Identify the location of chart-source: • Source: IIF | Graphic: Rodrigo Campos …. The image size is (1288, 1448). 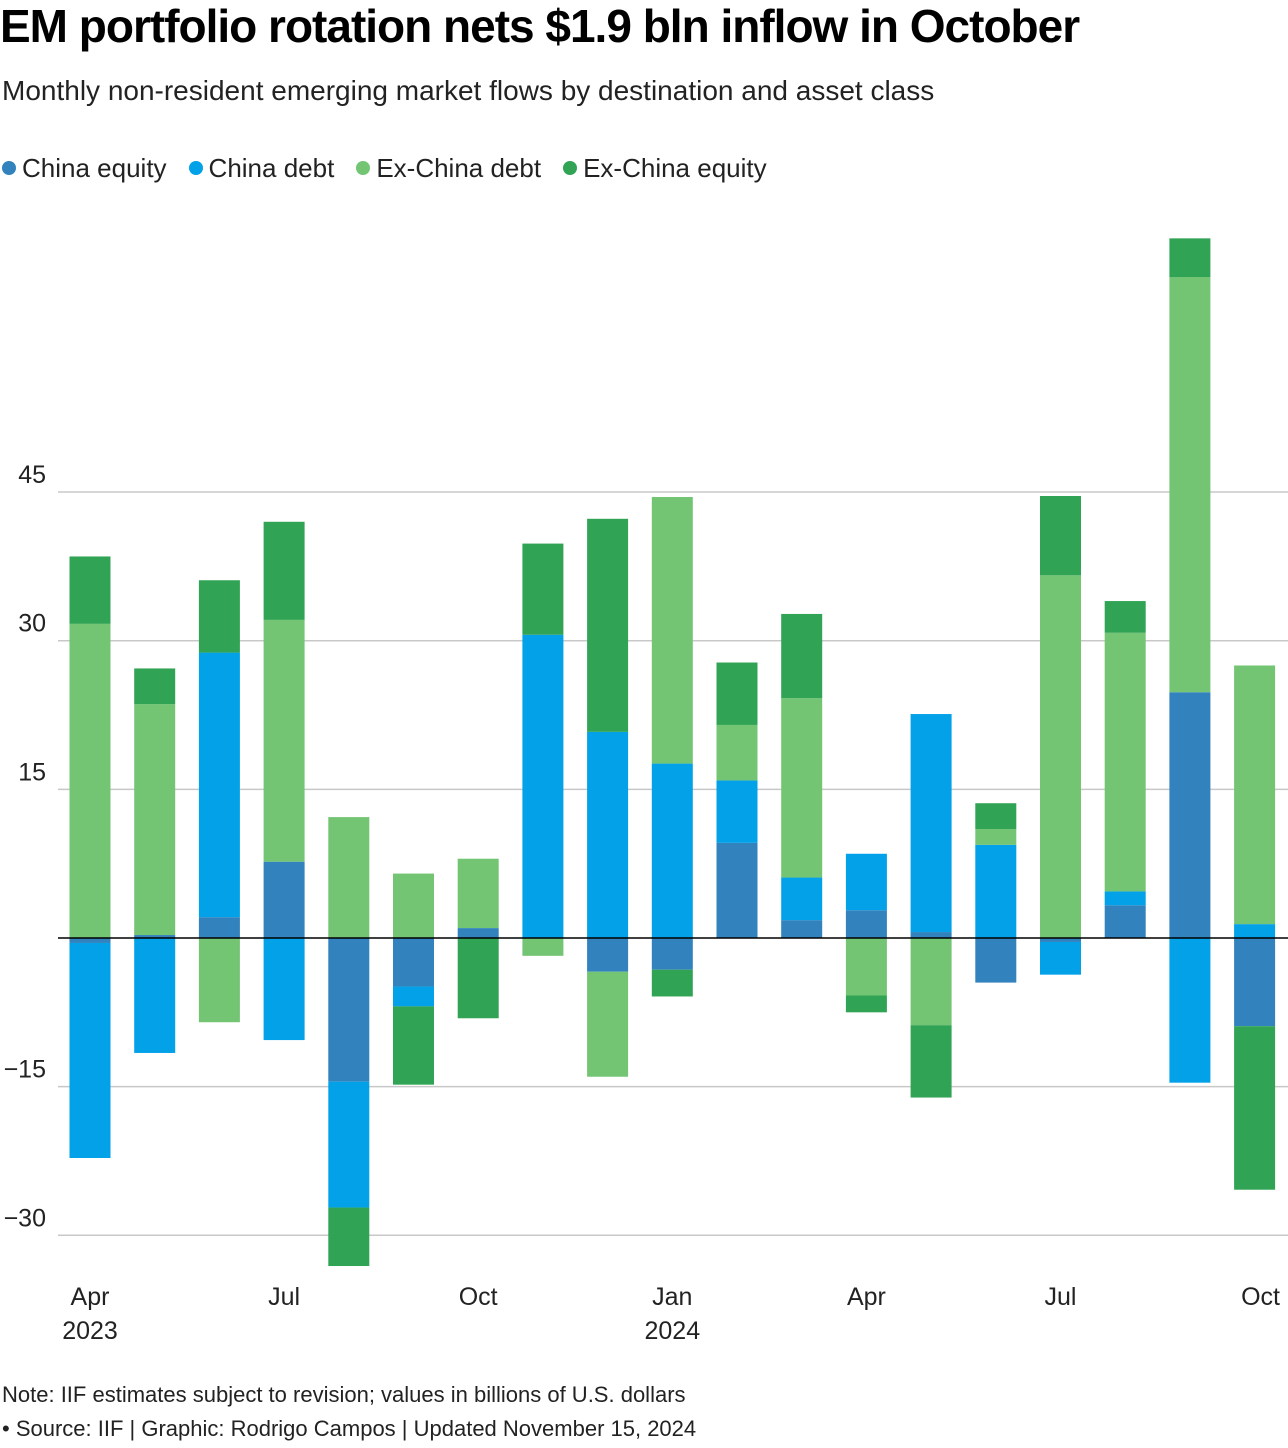
(349, 1428).